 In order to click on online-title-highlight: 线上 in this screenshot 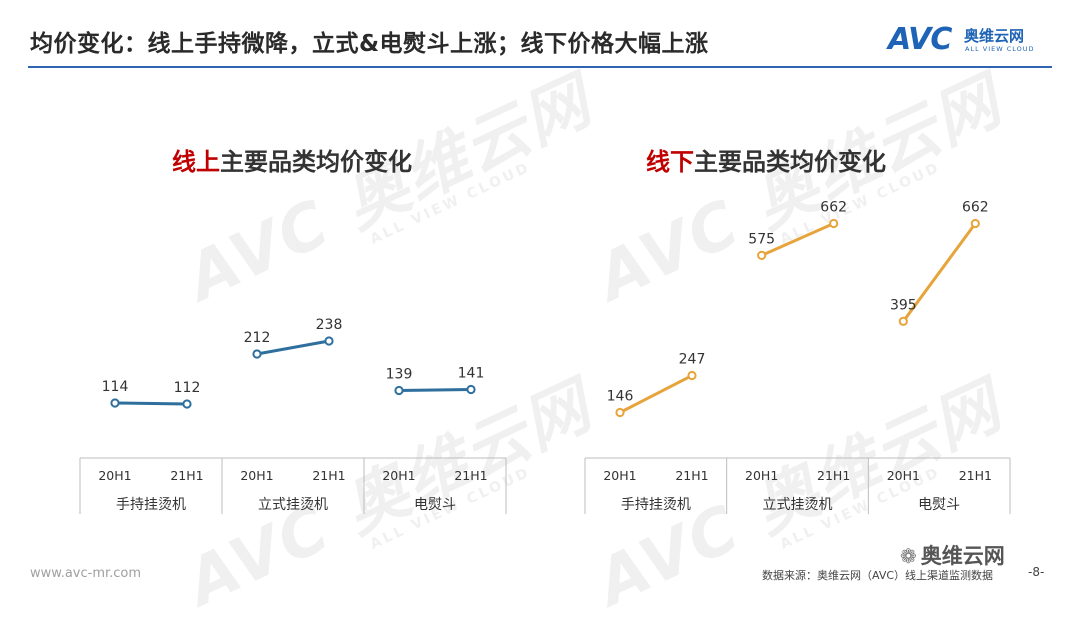, I will do `click(196, 162)`.